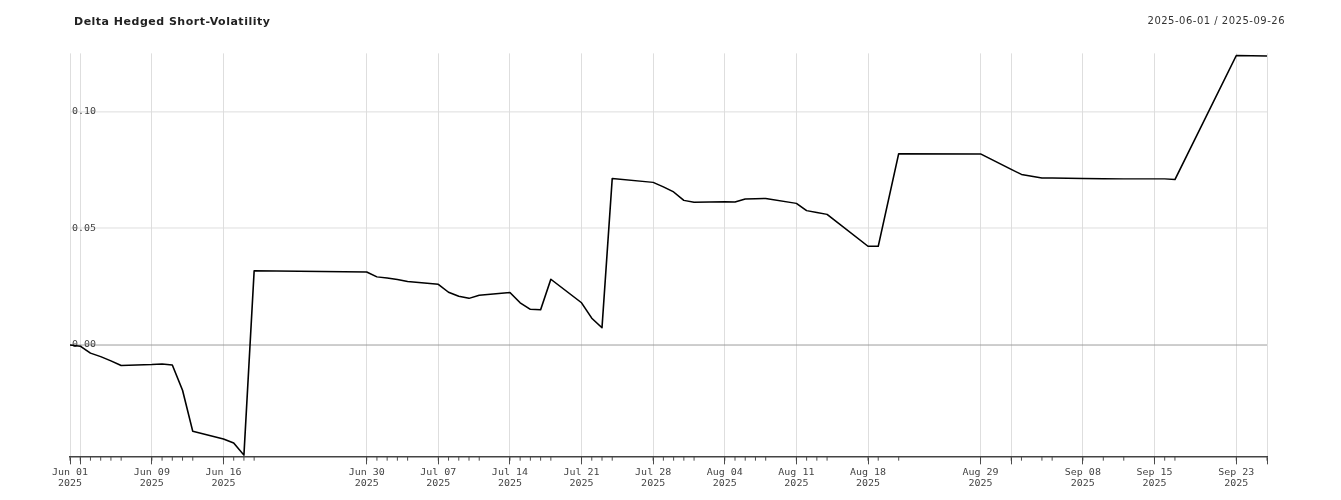 This screenshot has width=1341, height=500. Describe the element at coordinates (1236, 477) in the screenshot. I see `x-tick-label: Sep 23 2025` at that location.